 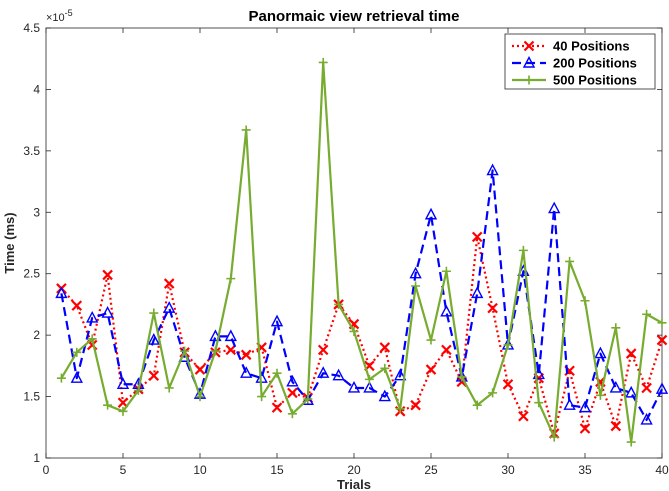 I want to click on y-tick-label: 3.5, so click(x=31, y=151).